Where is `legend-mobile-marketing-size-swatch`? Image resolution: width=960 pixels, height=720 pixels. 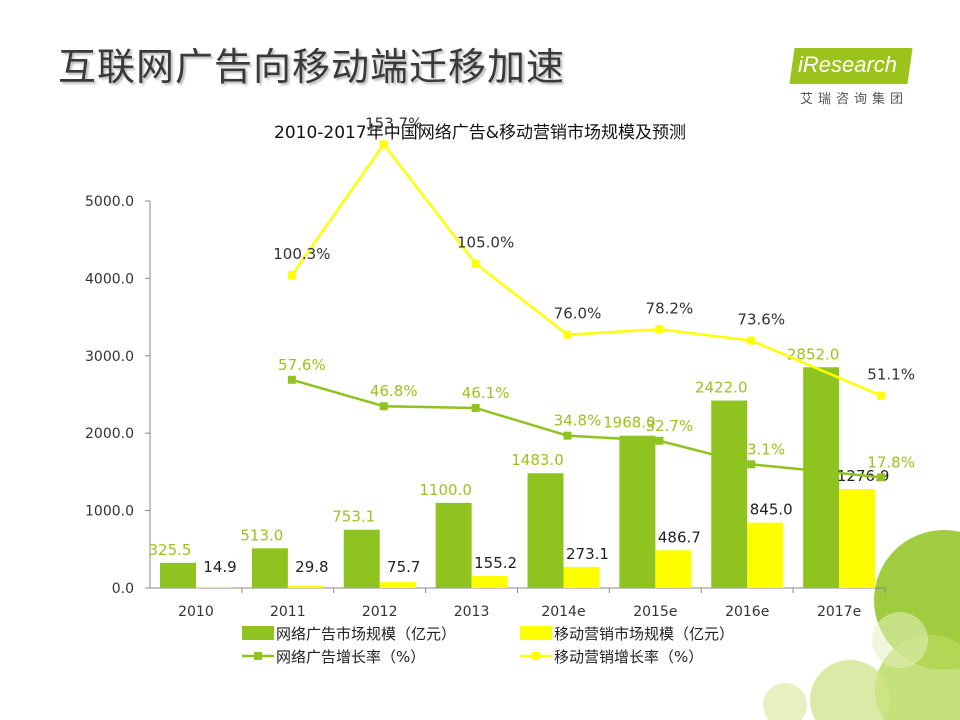
legend-mobile-marketing-size-swatch is located at coordinates (536, 633).